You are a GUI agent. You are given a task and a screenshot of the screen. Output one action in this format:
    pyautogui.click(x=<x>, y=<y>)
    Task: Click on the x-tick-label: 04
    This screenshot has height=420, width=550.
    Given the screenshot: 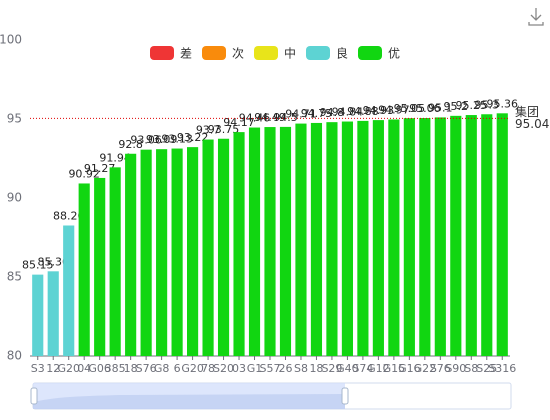 What is the action you would take?
    pyautogui.click(x=84, y=368)
    